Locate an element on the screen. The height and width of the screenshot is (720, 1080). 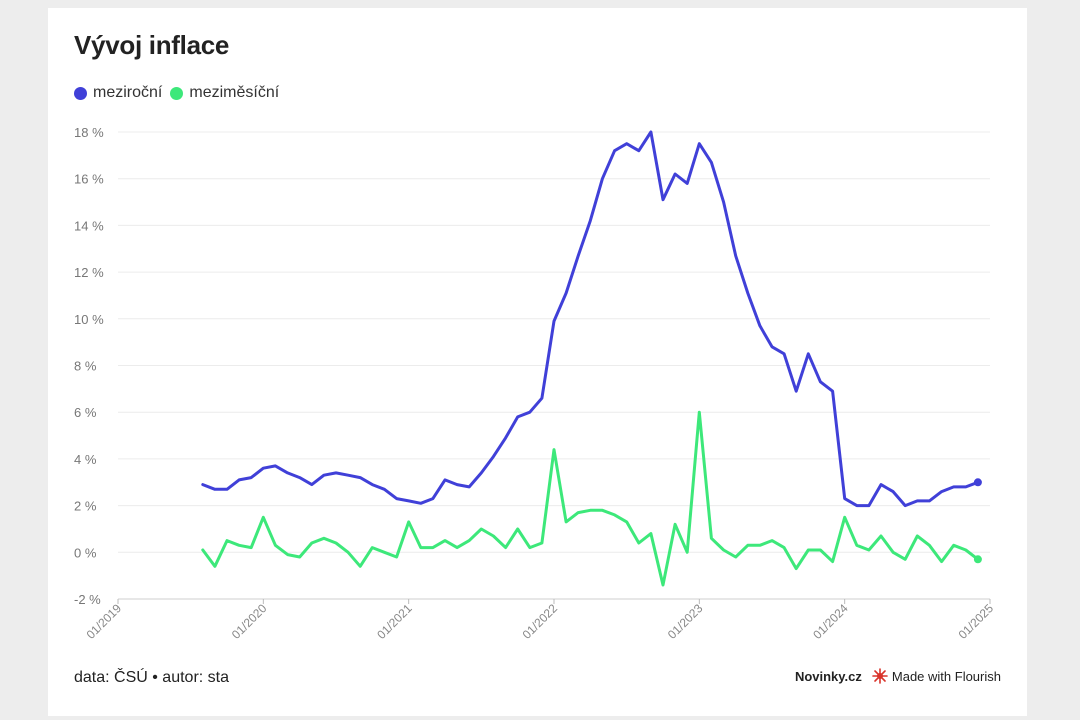
y-tick-label: 14 % is located at coordinates (89, 225).